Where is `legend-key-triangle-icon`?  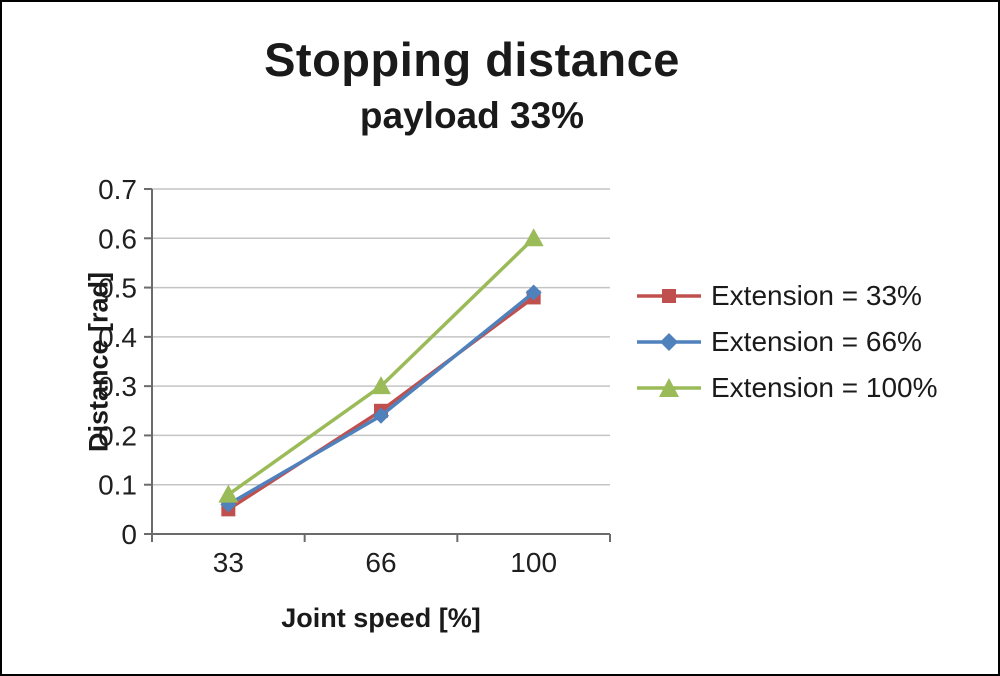 legend-key-triangle-icon is located at coordinates (669, 387).